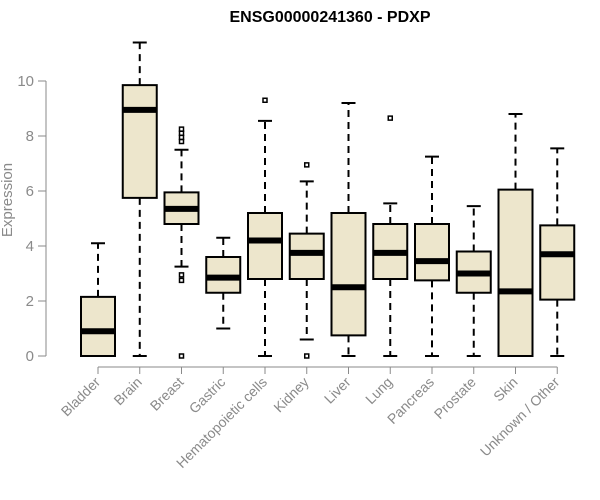 This screenshot has width=600, height=500. What do you see at coordinates (25, 81) in the screenshot?
I see `y-tick-label: 10` at bounding box center [25, 81].